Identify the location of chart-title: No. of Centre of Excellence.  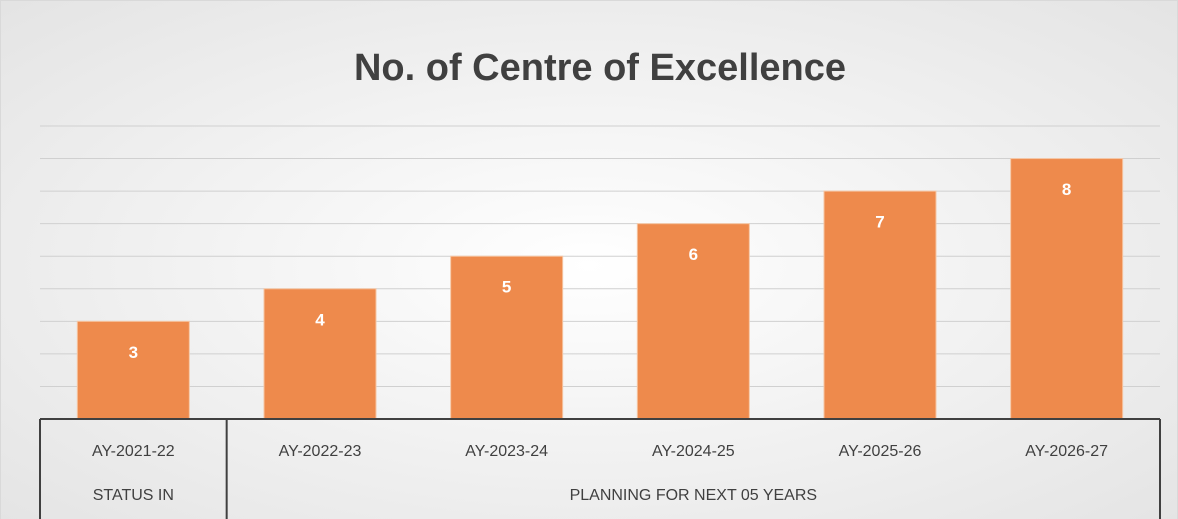
(600, 68).